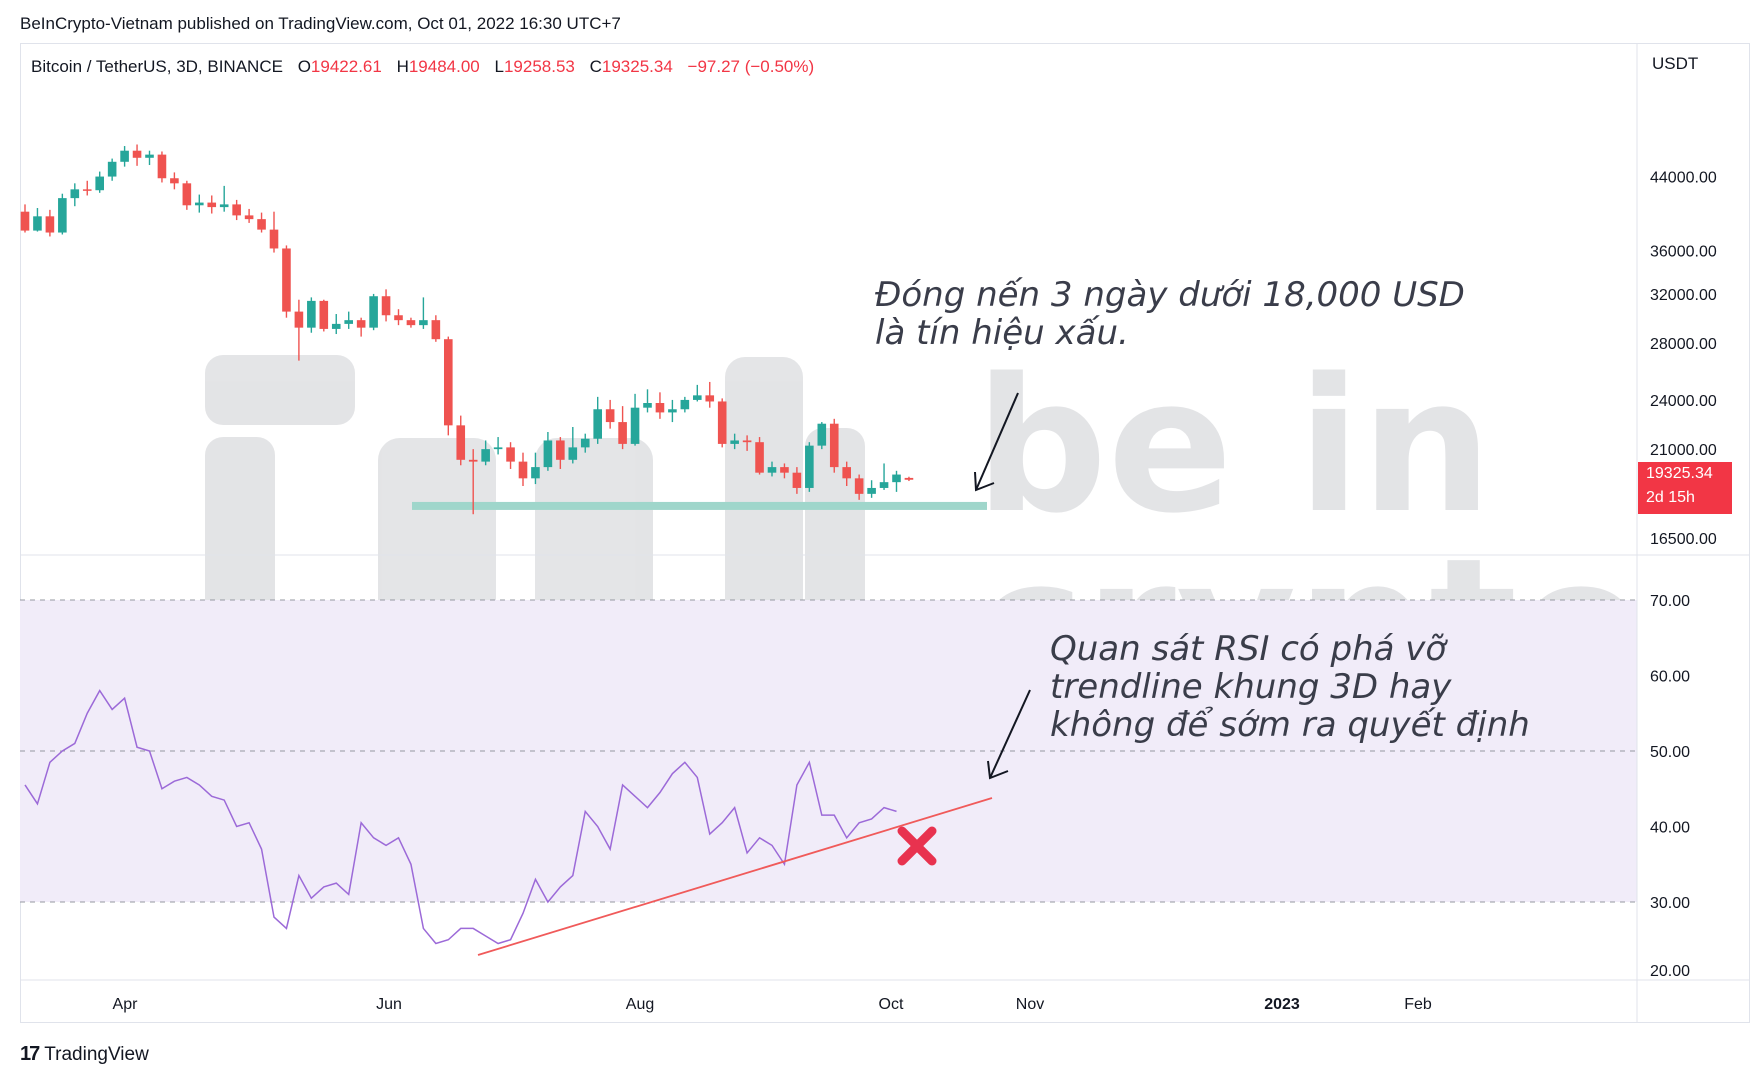  I want to click on price-note-arrow, so click(996, 442).